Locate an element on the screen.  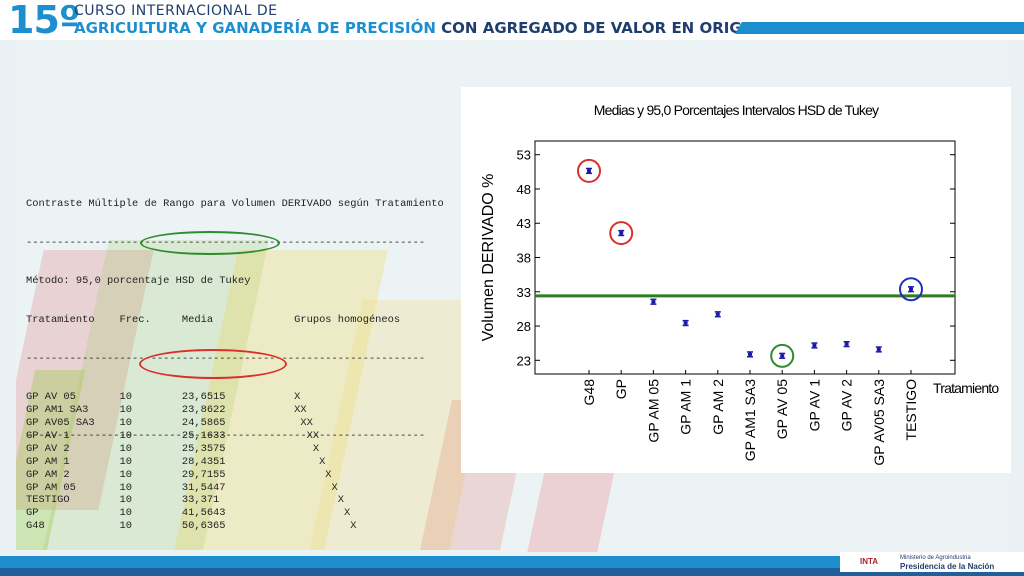
x-tick-label: GP AM1 SA3 is located at coordinates (750, 420).